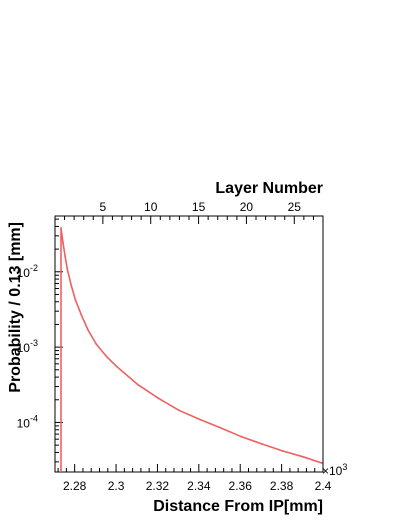 Image resolution: width=407 pixels, height=527 pixels. I want to click on x-tick-label: 2.38, so click(282, 486).